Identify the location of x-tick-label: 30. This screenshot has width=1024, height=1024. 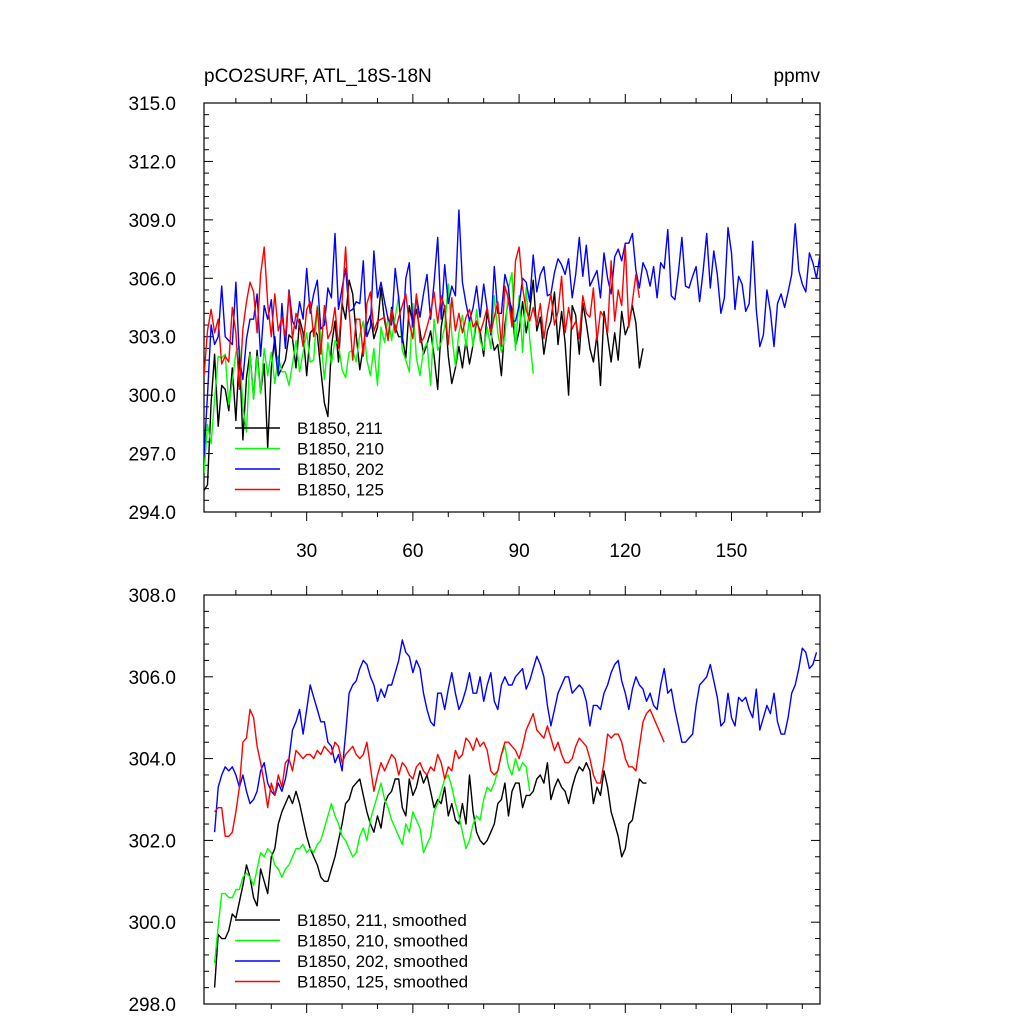
(306, 551).